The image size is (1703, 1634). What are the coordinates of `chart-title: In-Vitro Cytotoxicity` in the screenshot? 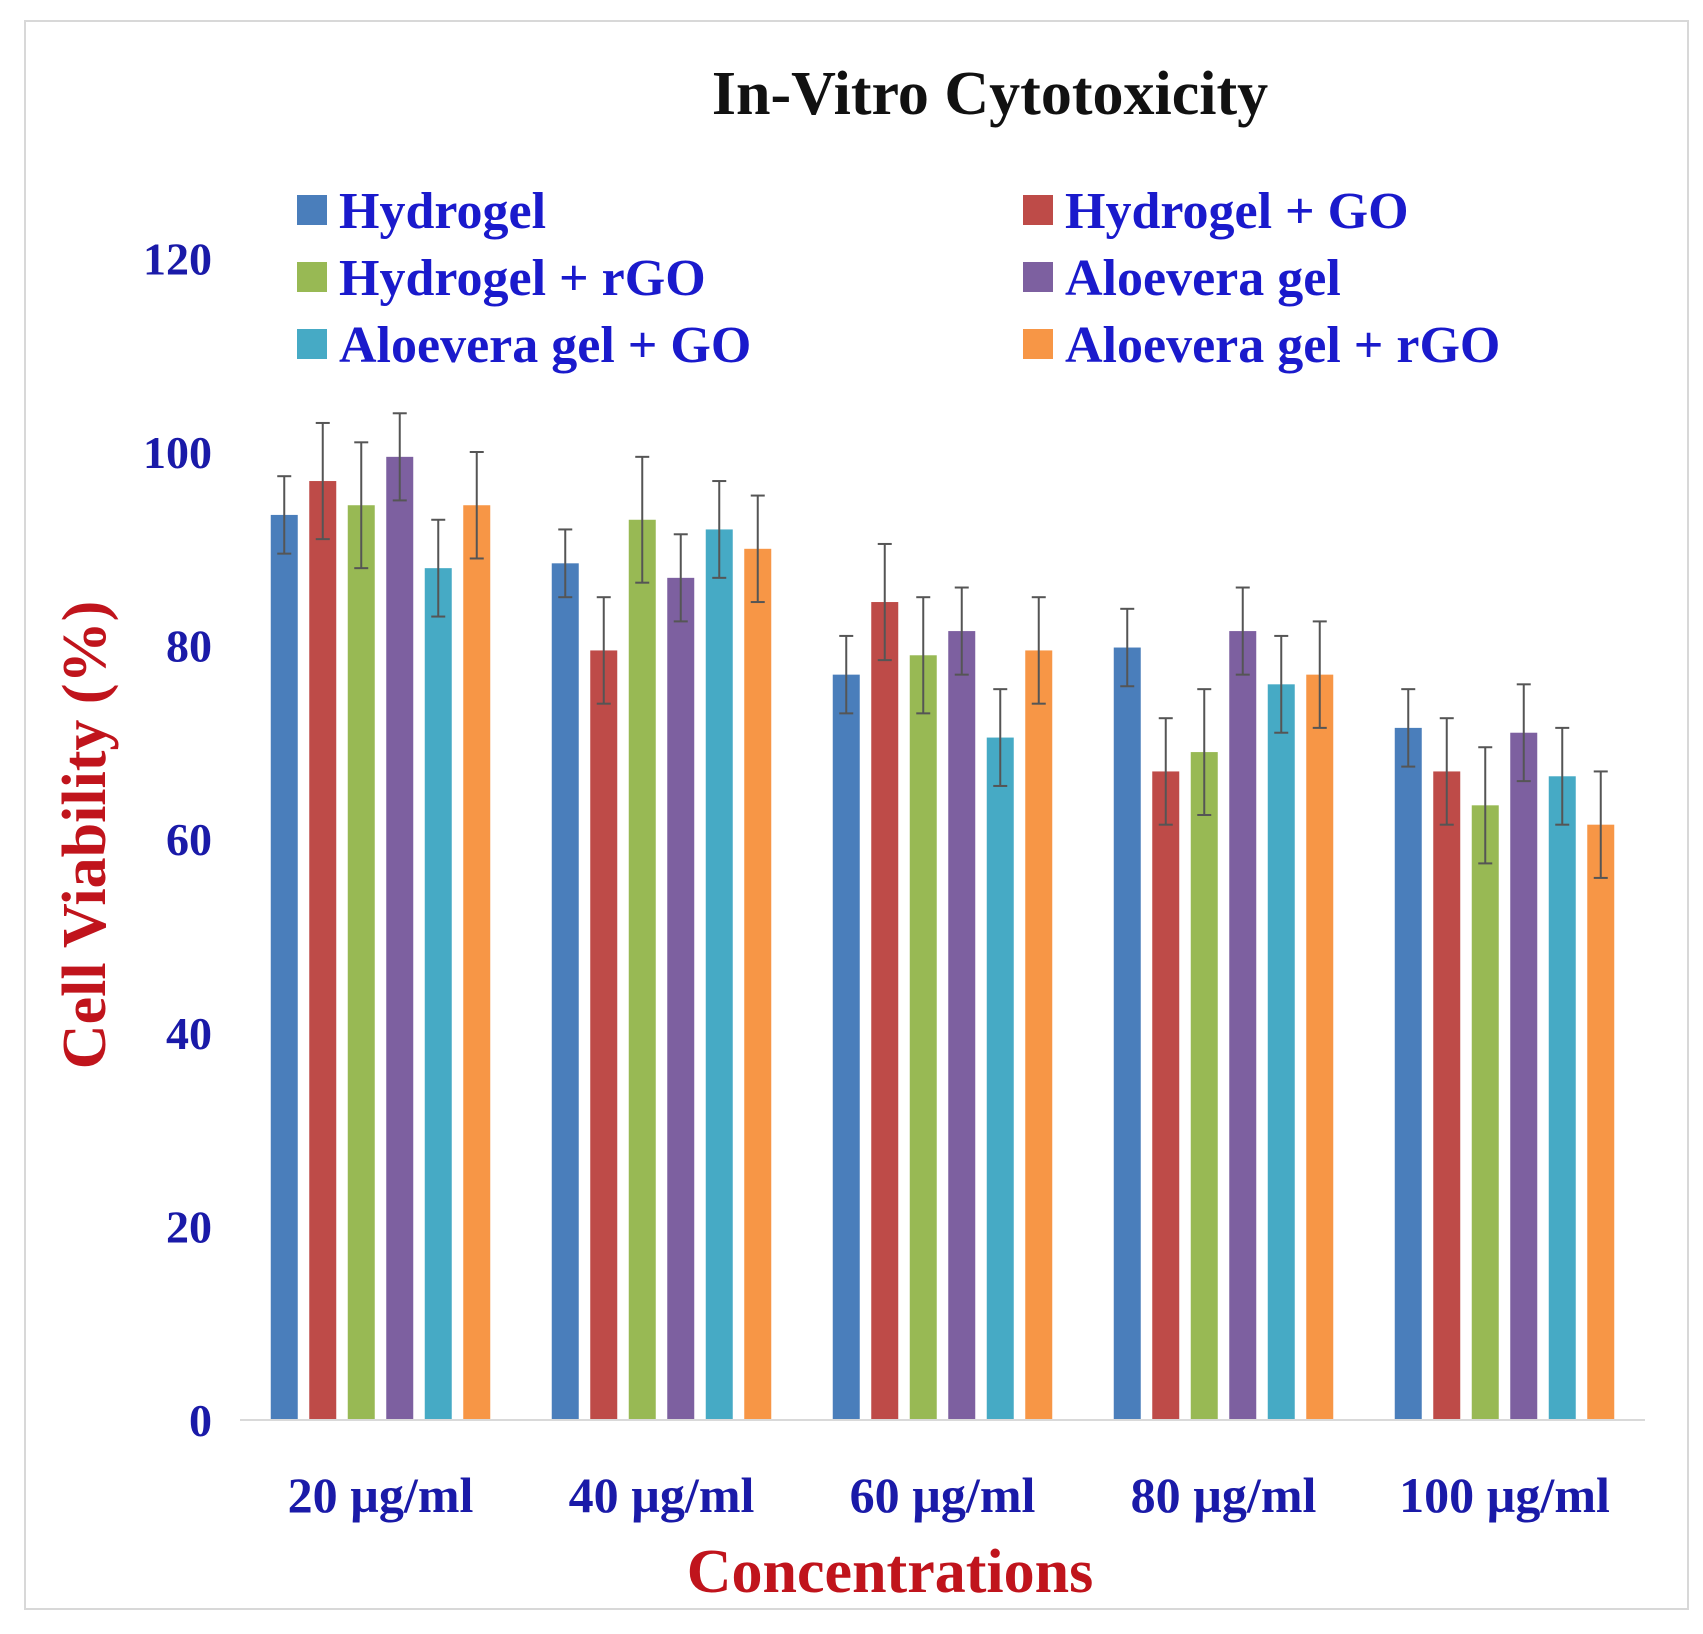 It's located at (990, 94).